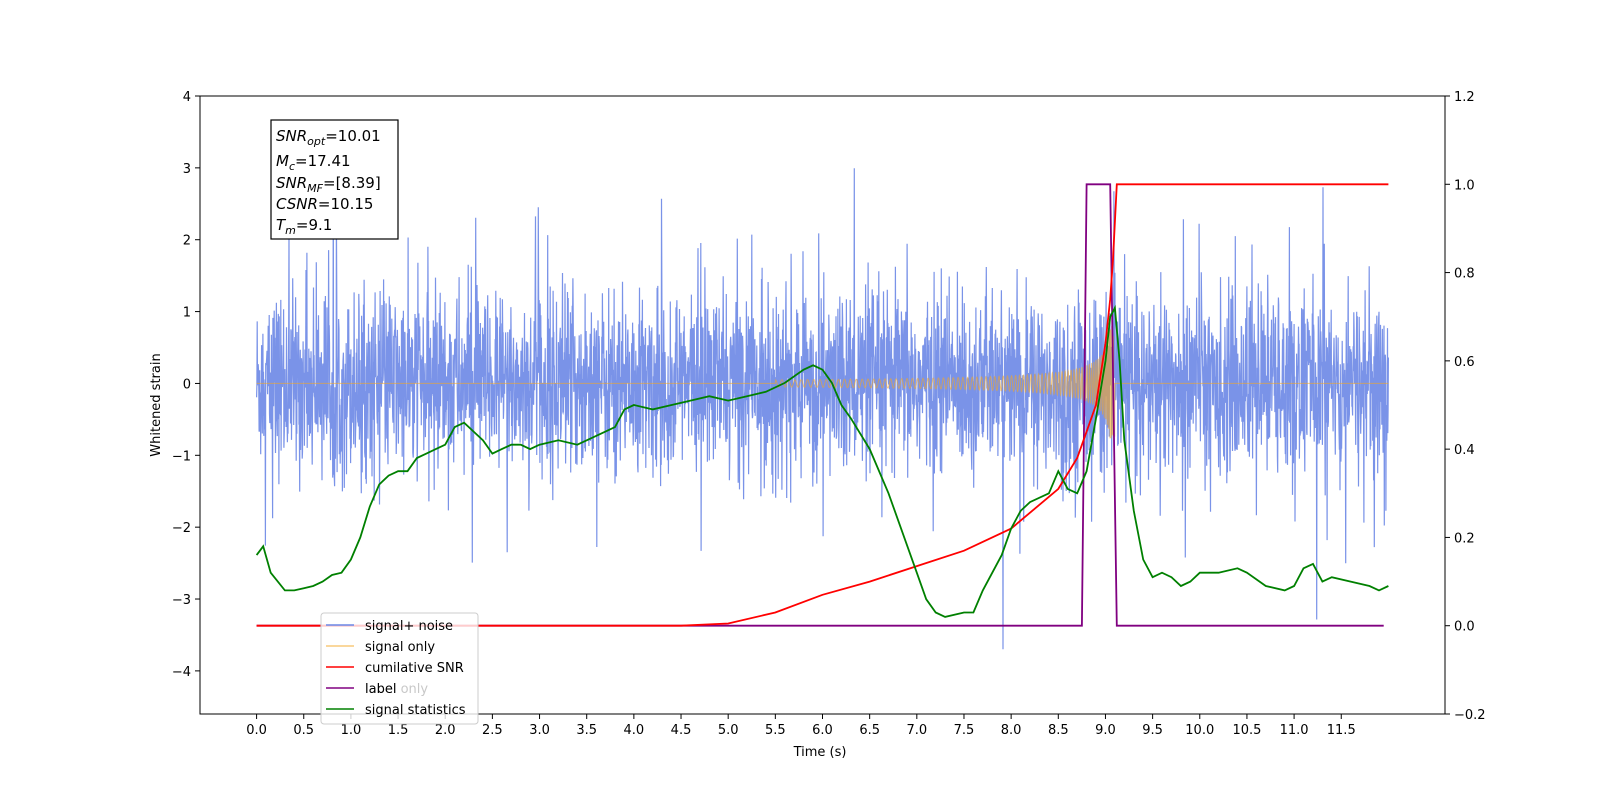 The image size is (1600, 800). I want to click on y2-tick-label: 1.2, so click(1464, 97).